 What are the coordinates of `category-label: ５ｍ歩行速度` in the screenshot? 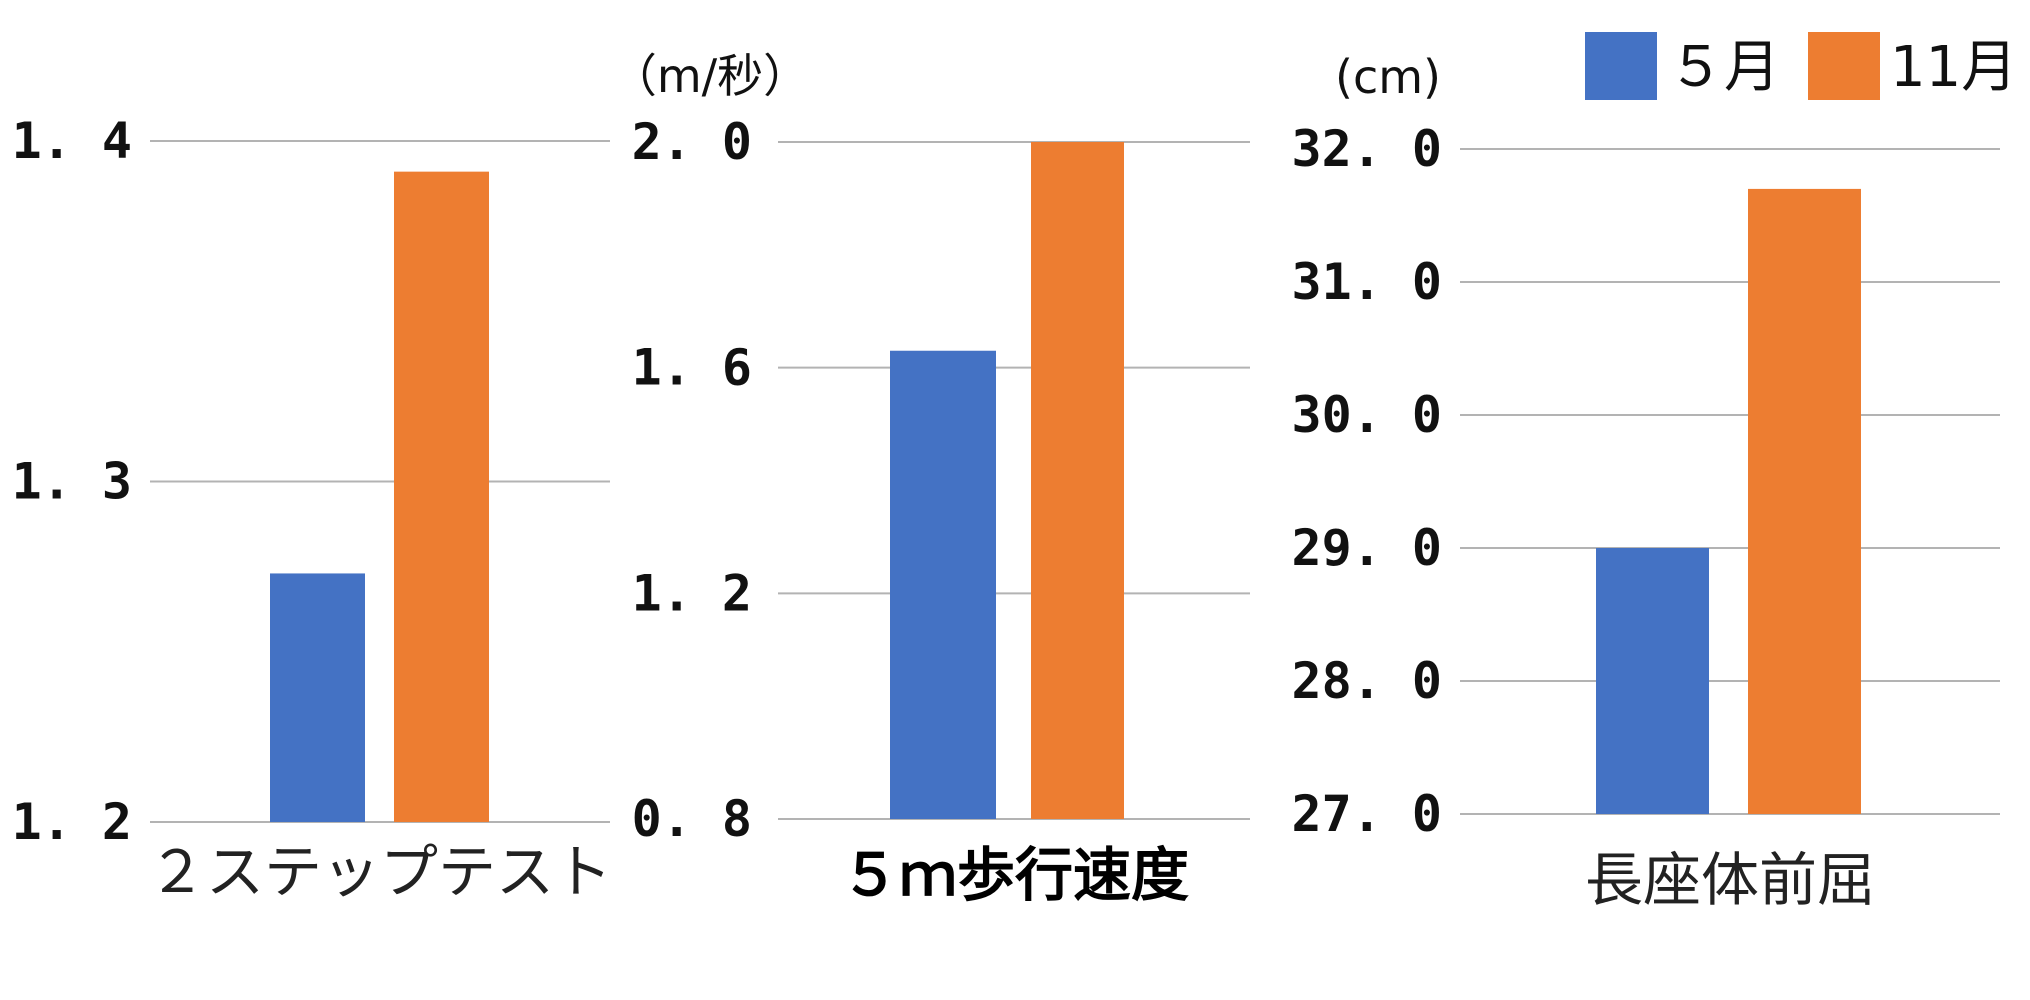 It's located at (1015, 875).